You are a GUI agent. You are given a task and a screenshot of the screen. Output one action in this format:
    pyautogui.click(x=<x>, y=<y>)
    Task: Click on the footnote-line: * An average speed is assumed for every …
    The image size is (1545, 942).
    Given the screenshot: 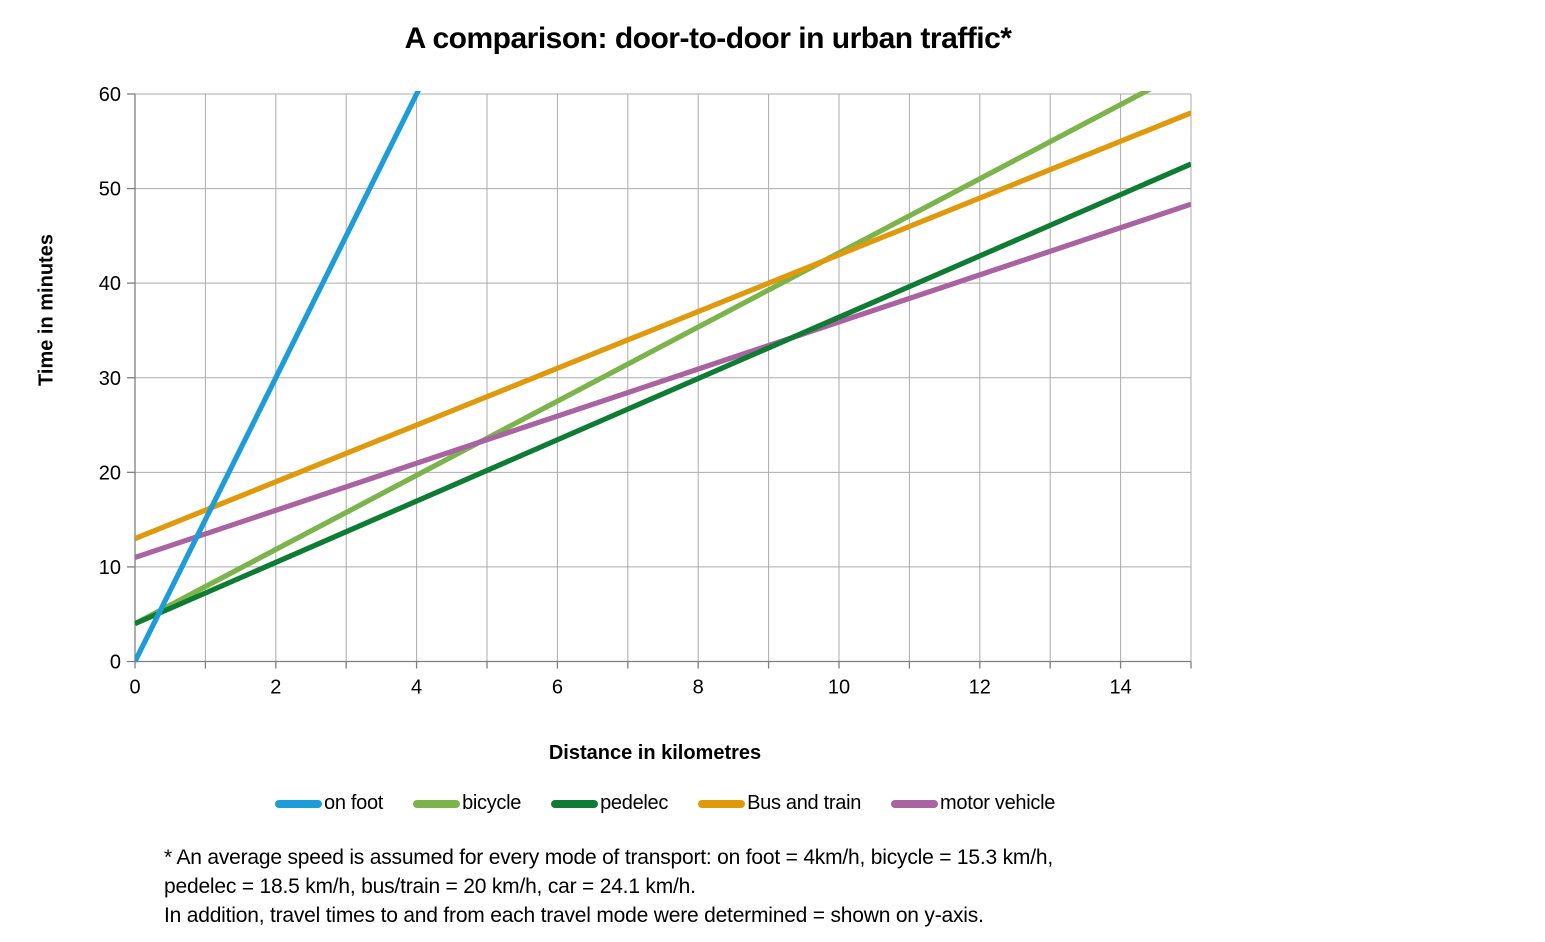 What is the action you would take?
    pyautogui.click(x=608, y=857)
    